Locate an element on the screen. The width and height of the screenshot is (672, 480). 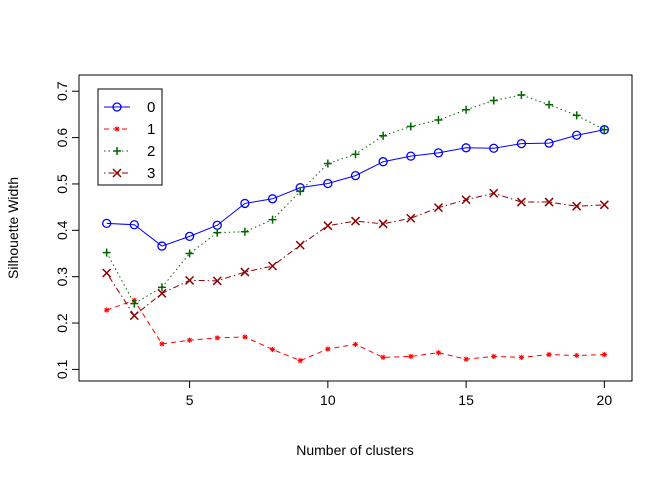
y-tick-label: 0.6 is located at coordinates (62, 138).